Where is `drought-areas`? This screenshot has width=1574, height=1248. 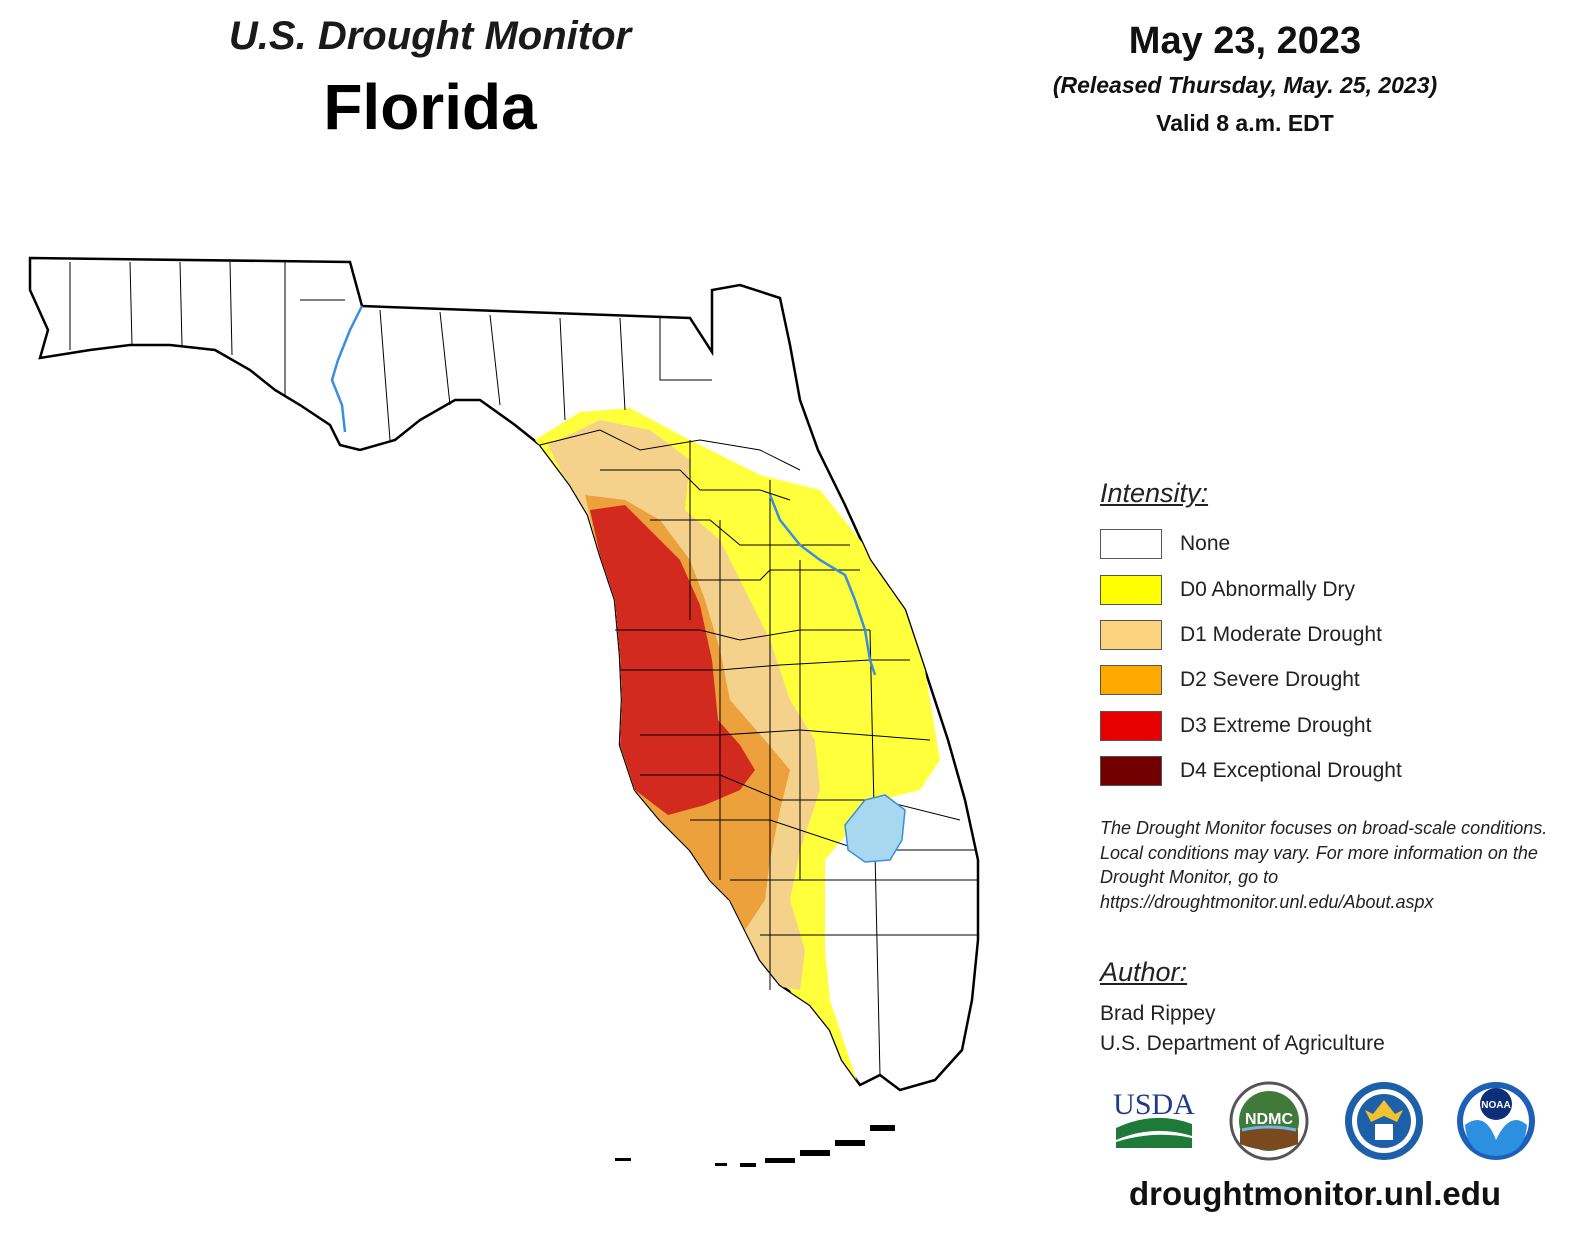
drought-areas is located at coordinates (737, 749).